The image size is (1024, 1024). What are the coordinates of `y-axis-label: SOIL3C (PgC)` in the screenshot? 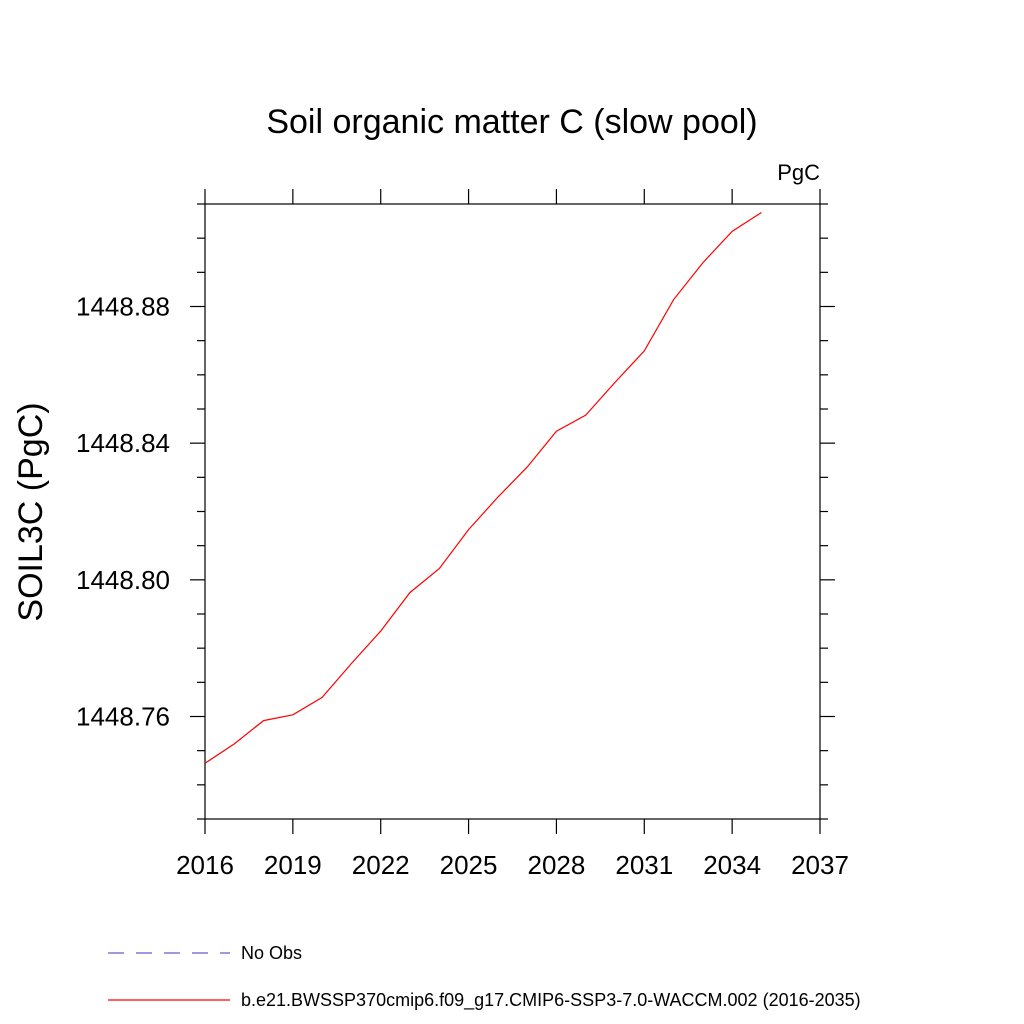 It's located at (31, 511).